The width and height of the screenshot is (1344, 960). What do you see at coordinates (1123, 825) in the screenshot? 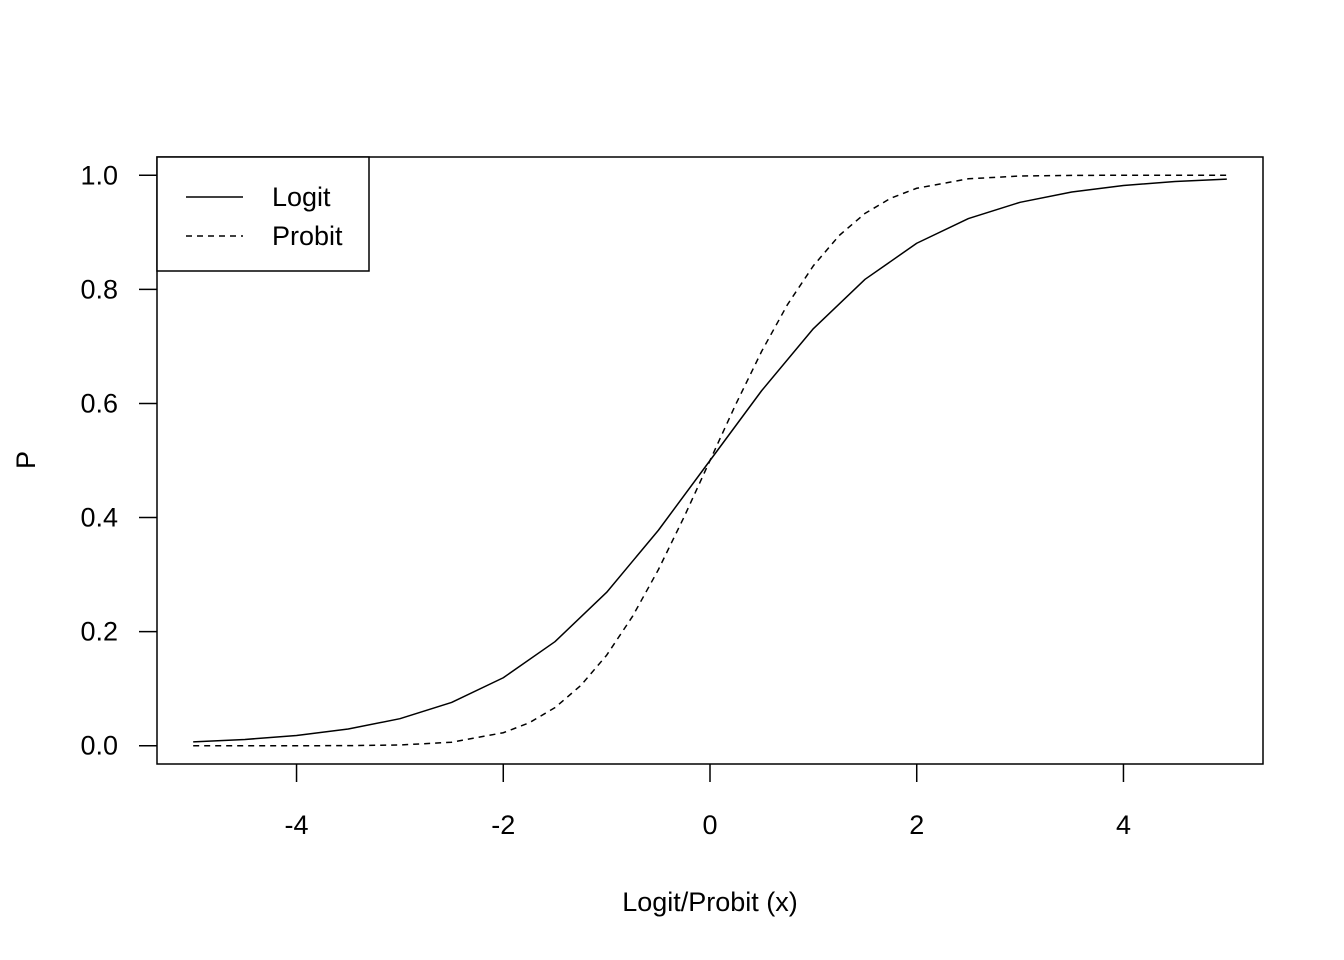
I see `x-tick-label: 4` at bounding box center [1123, 825].